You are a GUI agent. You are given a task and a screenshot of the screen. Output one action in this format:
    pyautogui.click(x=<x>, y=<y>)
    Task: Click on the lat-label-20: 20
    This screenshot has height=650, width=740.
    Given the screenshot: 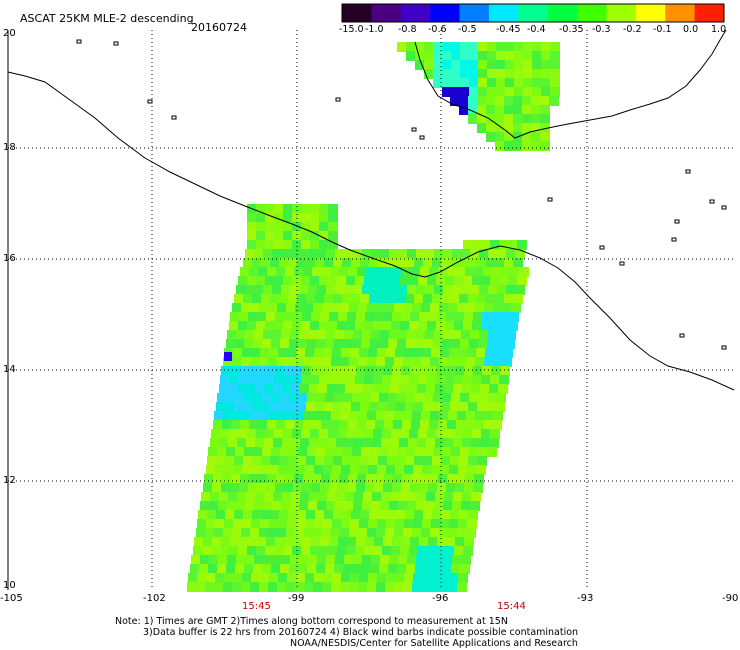 What is the action you would take?
    pyautogui.click(x=9, y=33)
    